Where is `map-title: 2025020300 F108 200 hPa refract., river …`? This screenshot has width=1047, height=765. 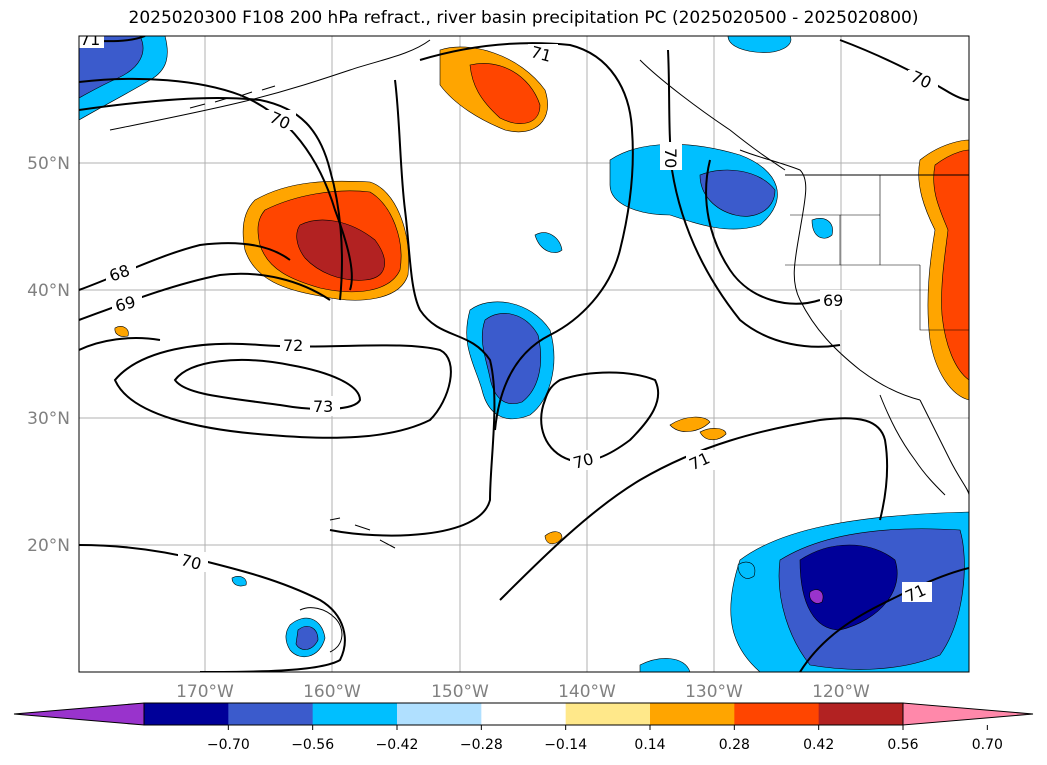
map-title: 2025020300 F108 200 hPa refract., river … is located at coordinates (523, 18).